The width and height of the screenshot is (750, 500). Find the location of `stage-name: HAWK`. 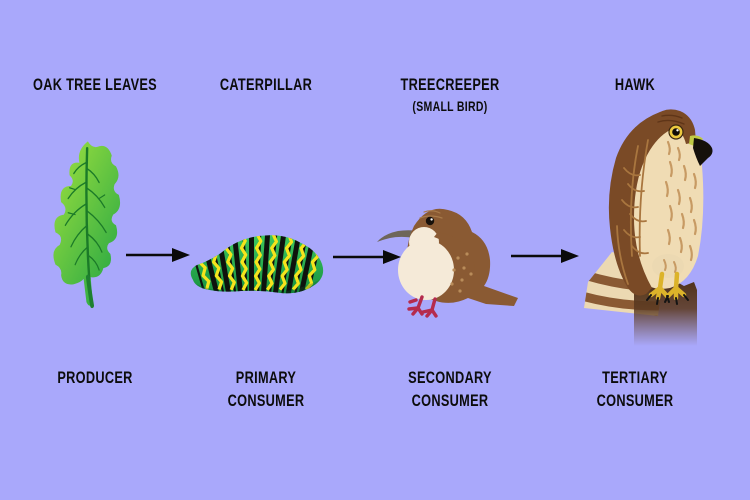

stage-name: HAWK is located at coordinates (635, 84).